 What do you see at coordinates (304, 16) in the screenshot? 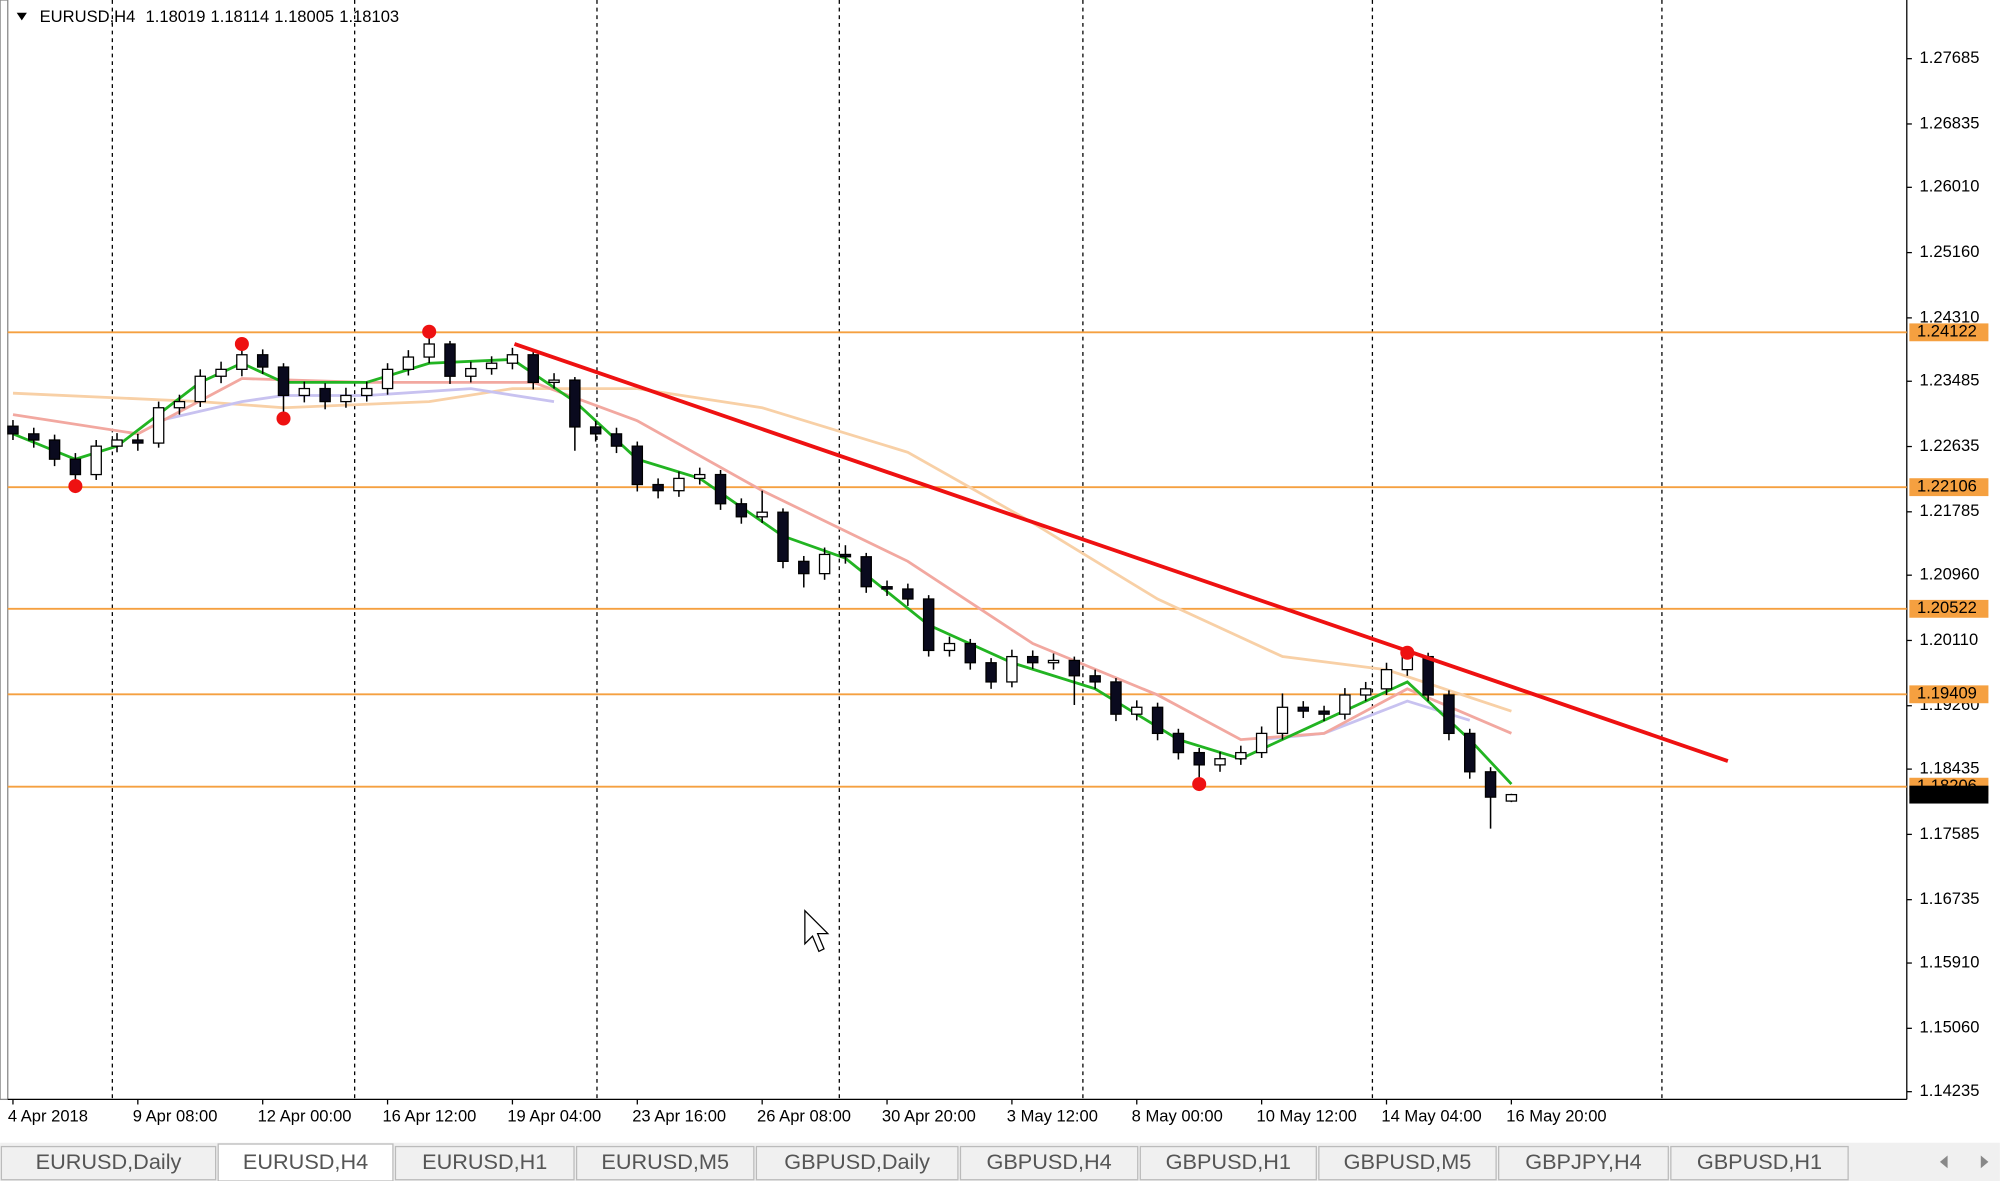
I see `header-low: 1.18005` at bounding box center [304, 16].